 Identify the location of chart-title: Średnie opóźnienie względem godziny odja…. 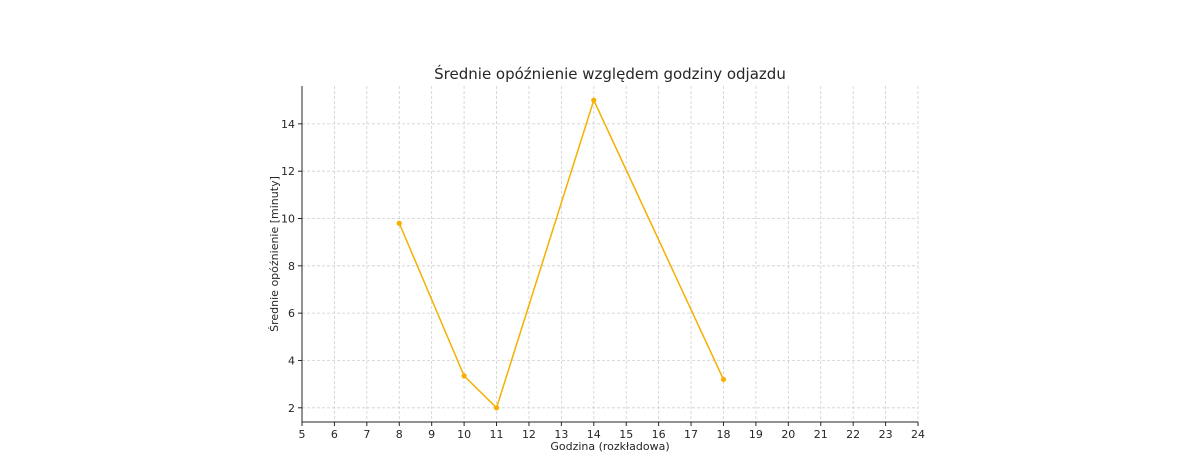
(610, 73).